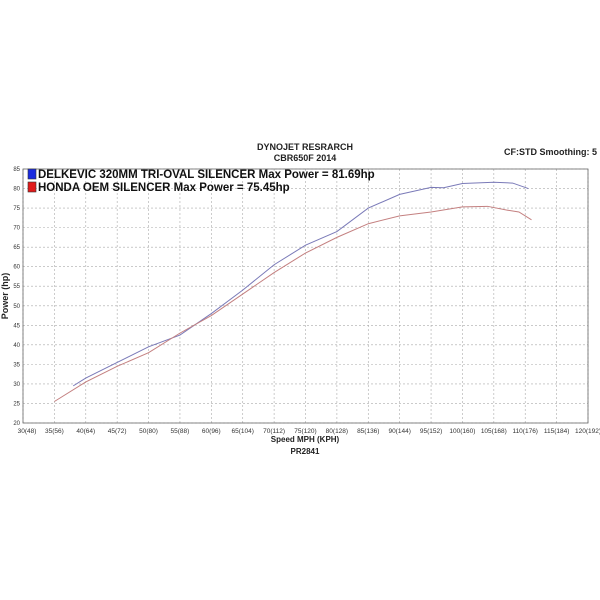 This screenshot has width=600, height=600. I want to click on y-tick-label: 55, so click(16, 287).